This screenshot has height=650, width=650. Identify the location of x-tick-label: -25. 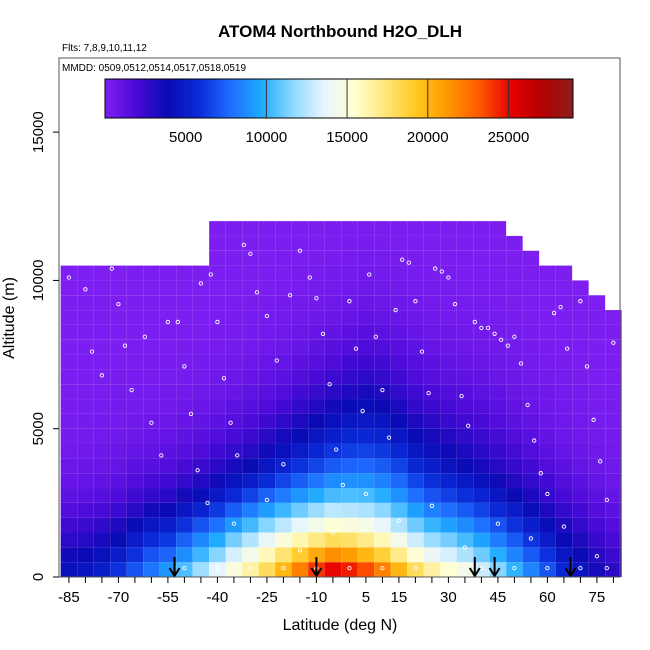
(267, 597).